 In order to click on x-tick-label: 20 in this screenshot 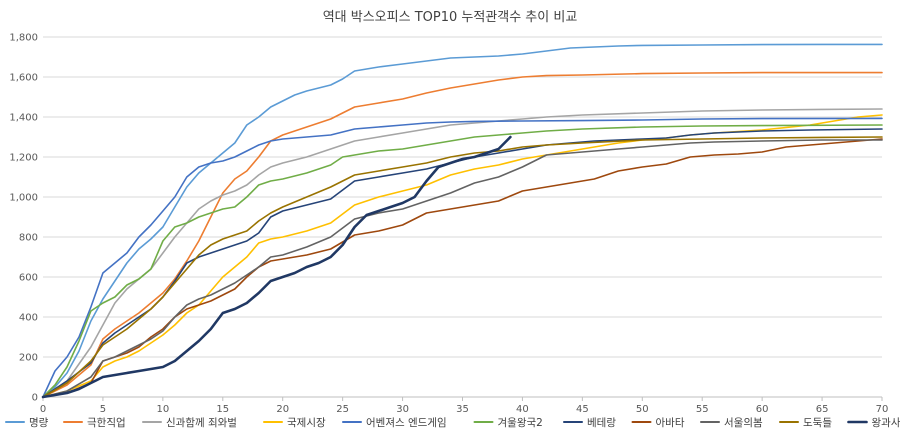, I will do `click(282, 409)`.